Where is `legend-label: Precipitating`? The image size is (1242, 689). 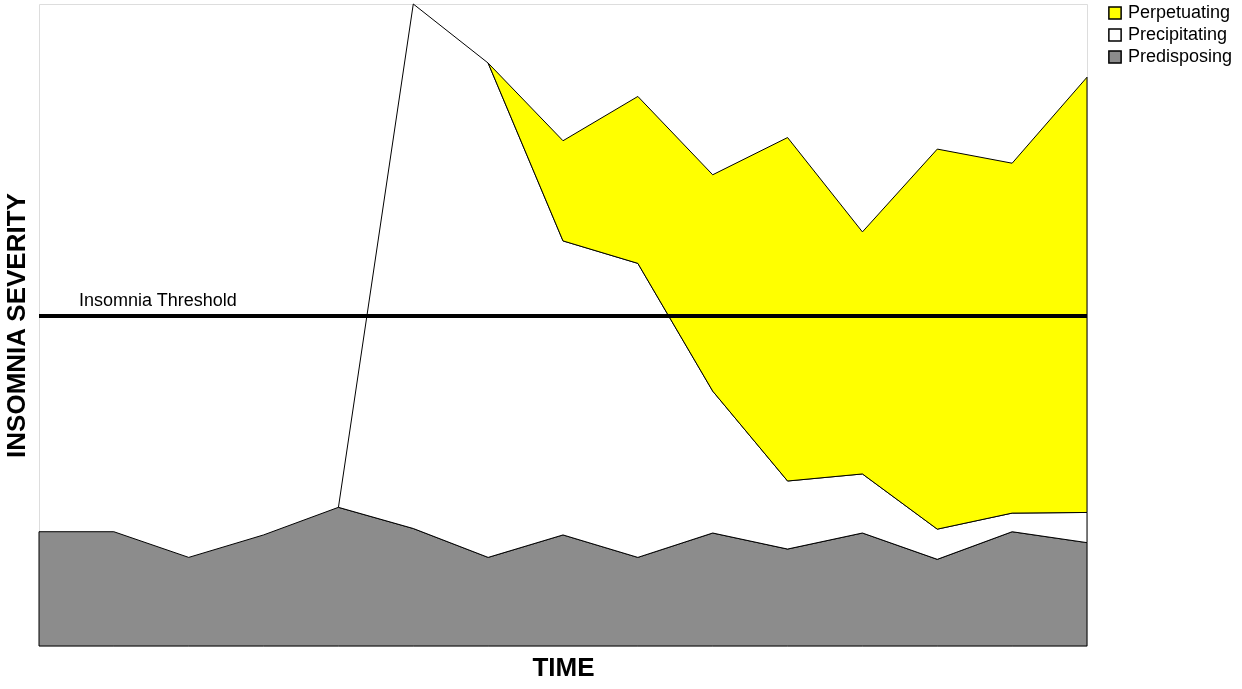 legend-label: Precipitating is located at coordinates (1178, 34).